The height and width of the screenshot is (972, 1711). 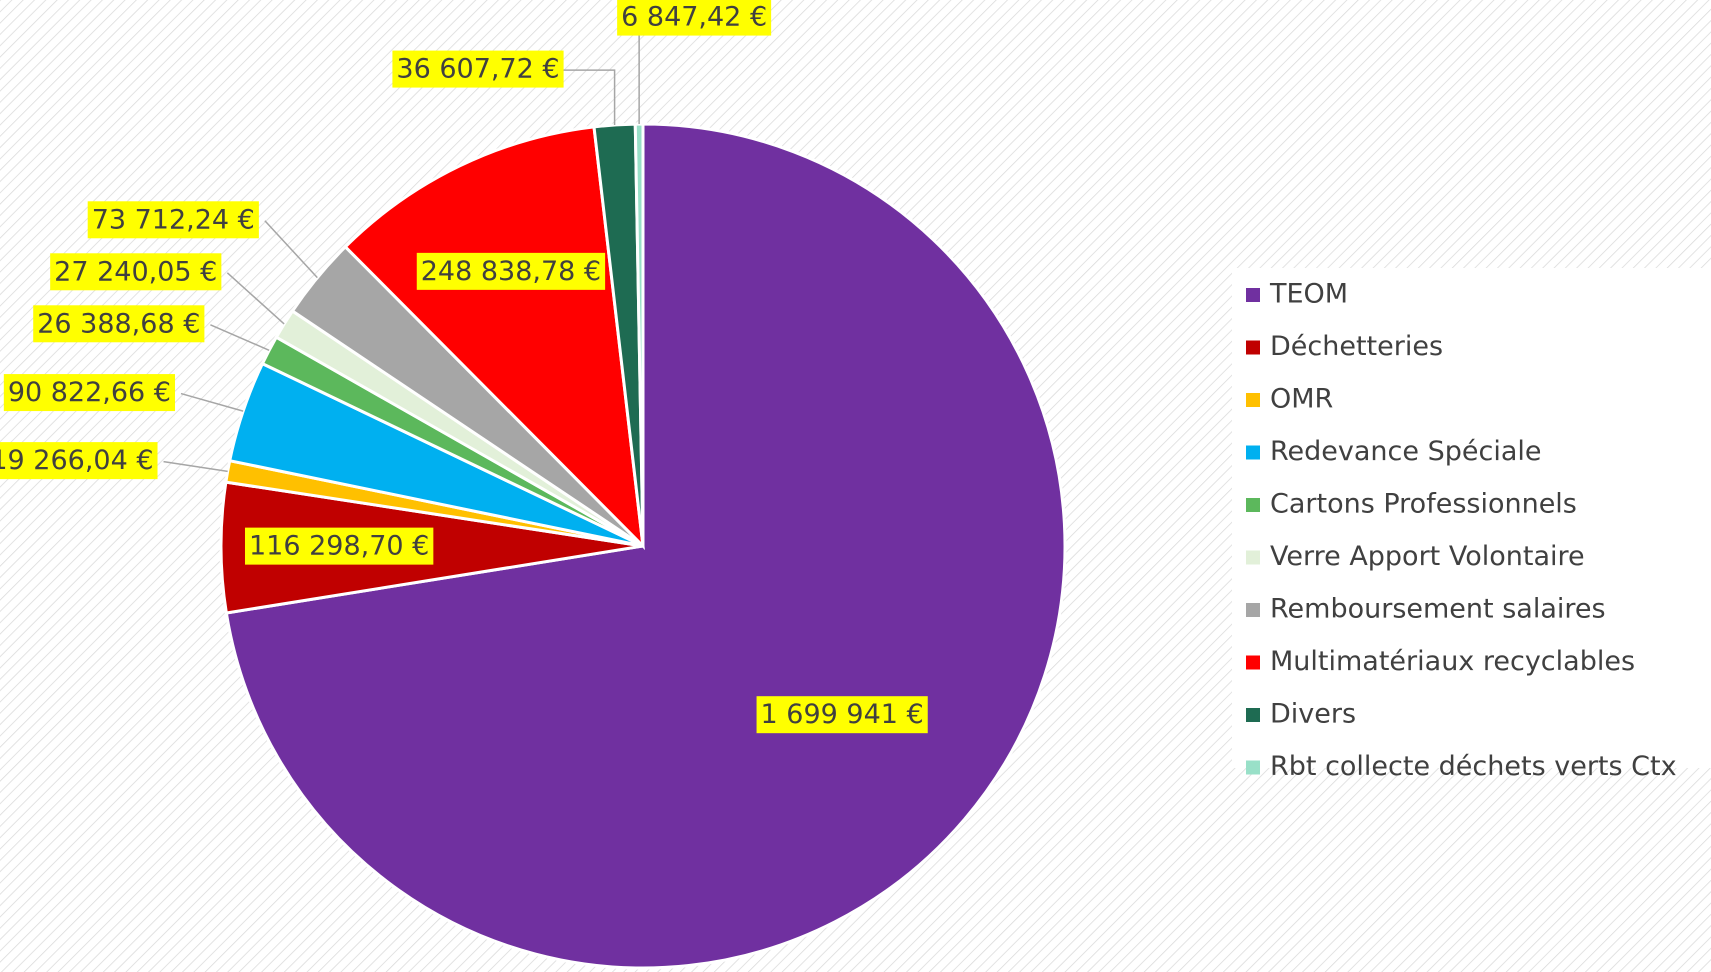 I want to click on data-label: 36 607,72 €, so click(x=477, y=69).